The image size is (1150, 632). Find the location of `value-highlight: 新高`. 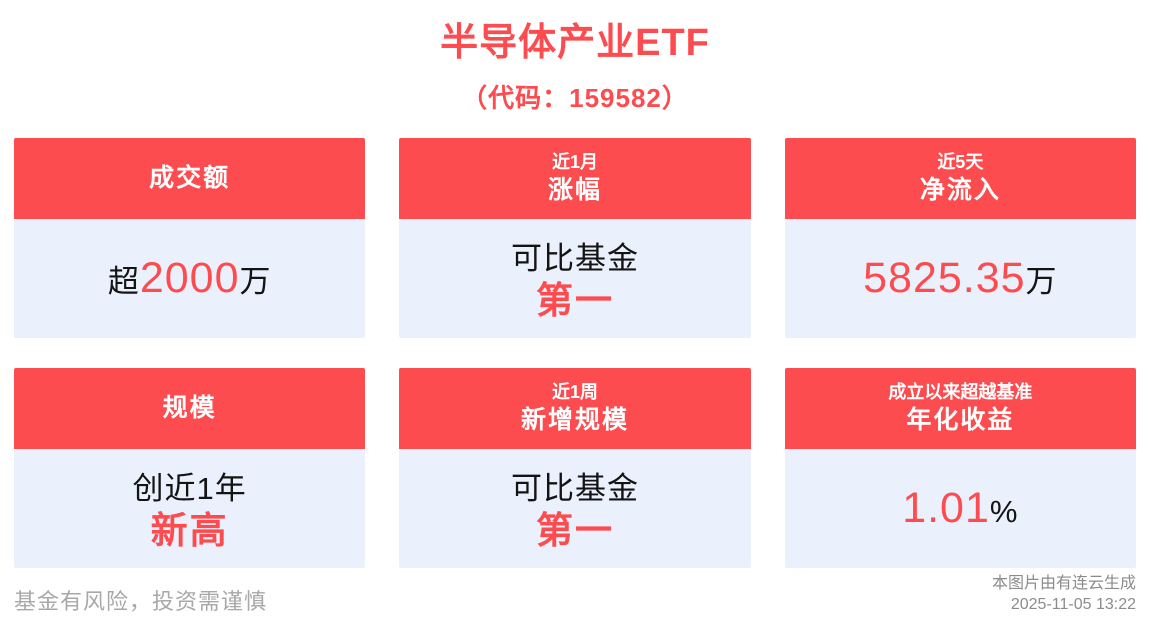

value-highlight: 新高 is located at coordinates (189, 530).